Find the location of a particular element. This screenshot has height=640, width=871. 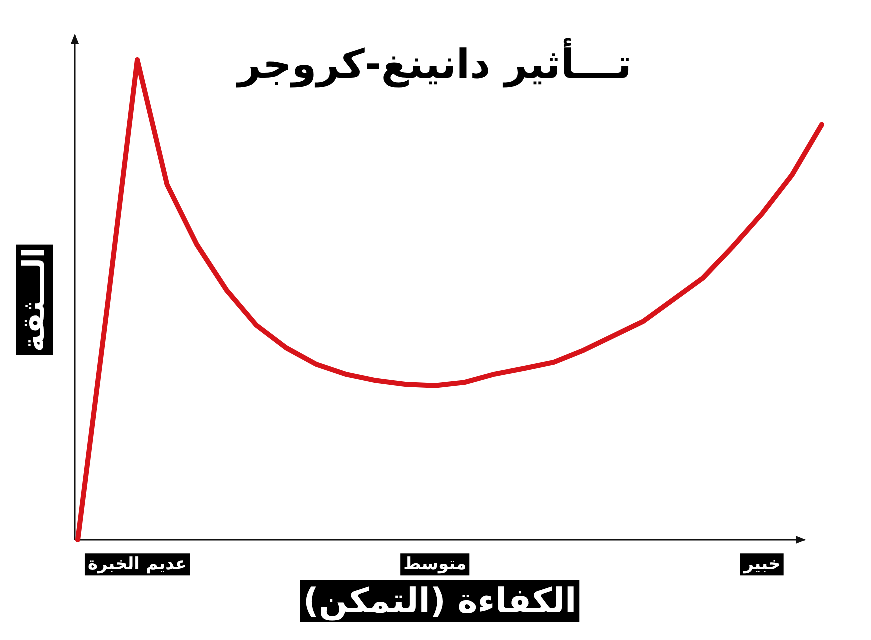

y-axis-title: الـــثقة is located at coordinates (34, 300).